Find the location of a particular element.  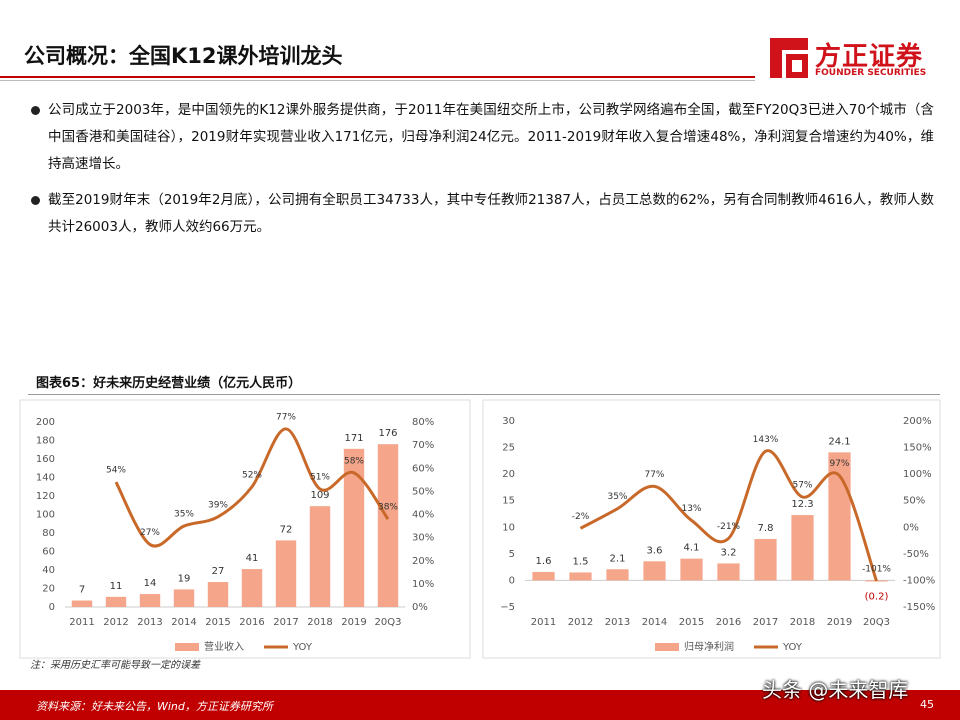

y-tick-label: 30 is located at coordinates (508, 421).